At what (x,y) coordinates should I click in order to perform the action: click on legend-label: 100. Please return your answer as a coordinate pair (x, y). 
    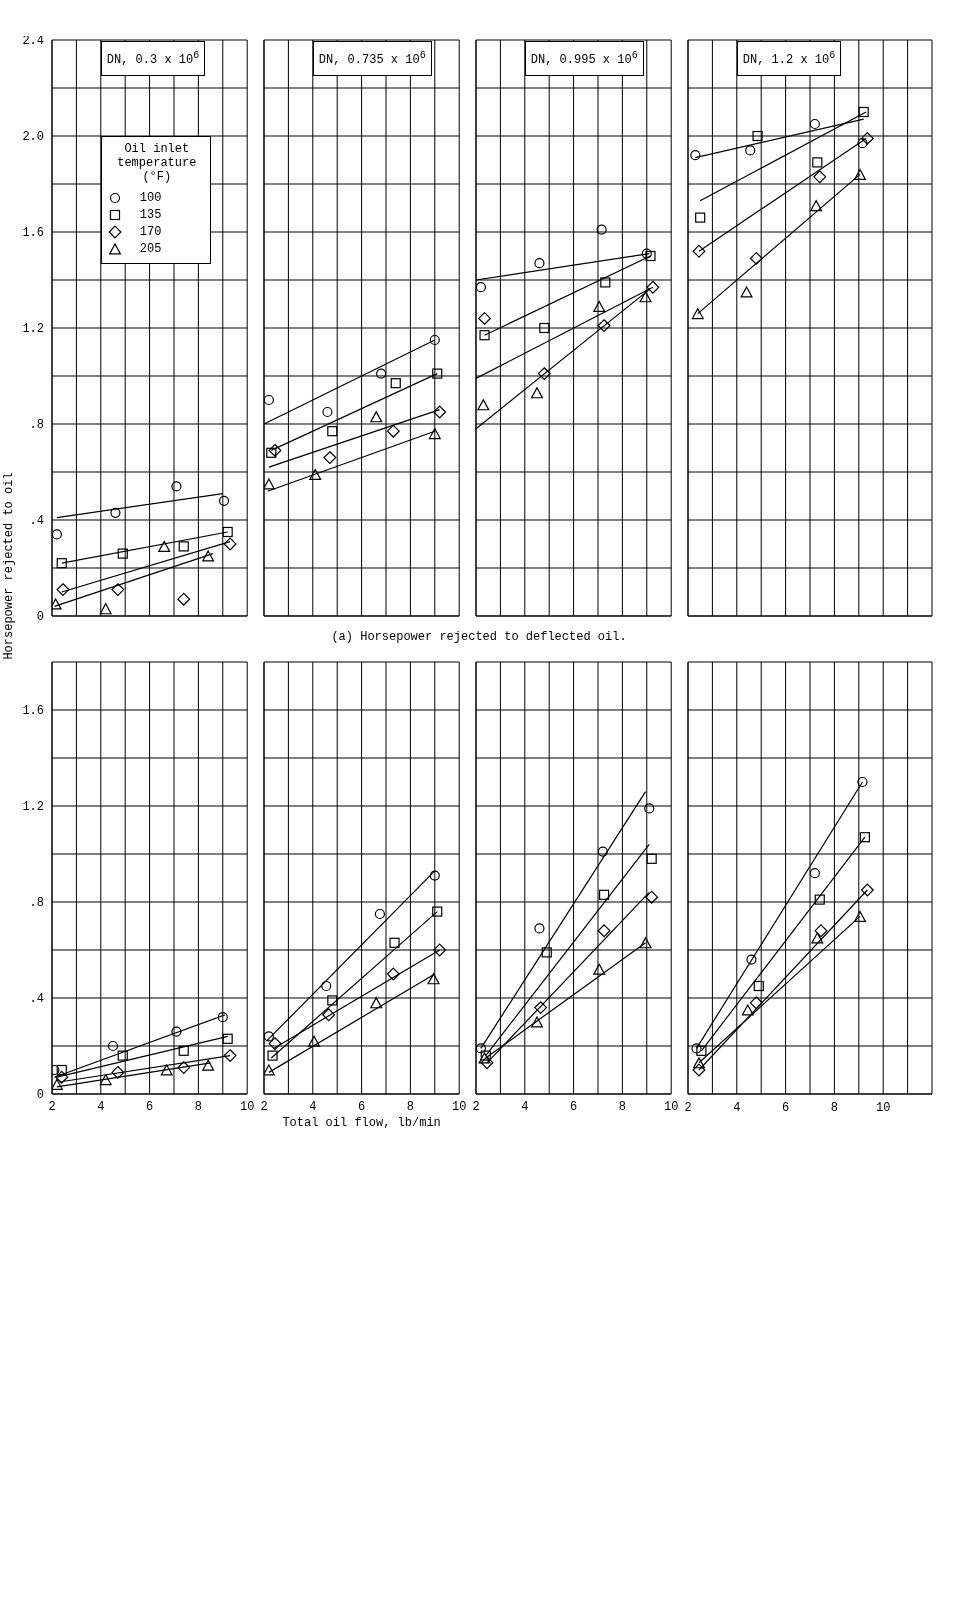
    Looking at the image, I should click on (150, 197).